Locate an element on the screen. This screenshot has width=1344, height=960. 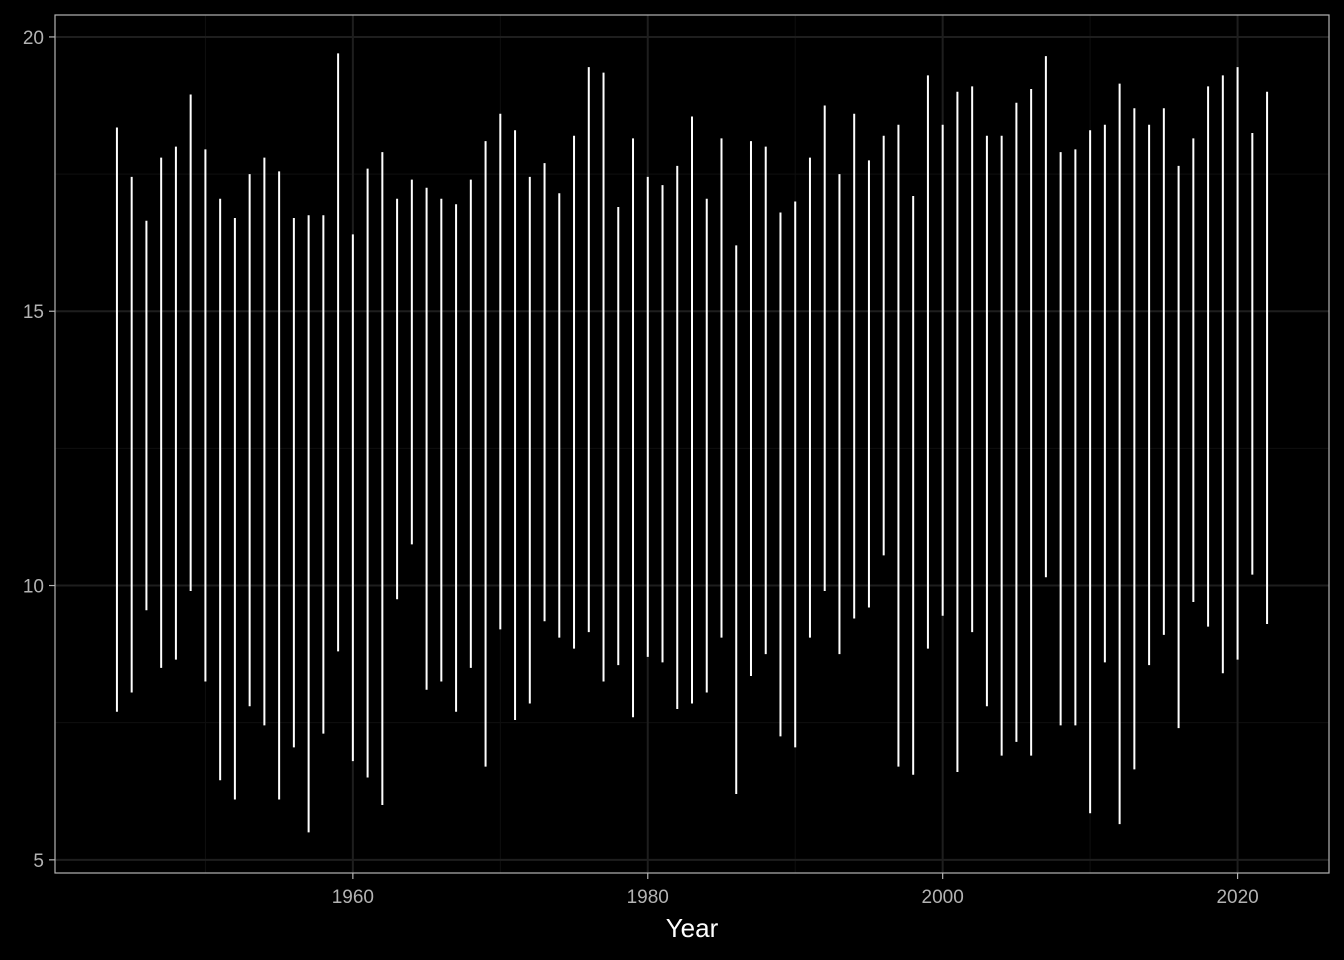
y-tick-label: 10 is located at coordinates (33, 587).